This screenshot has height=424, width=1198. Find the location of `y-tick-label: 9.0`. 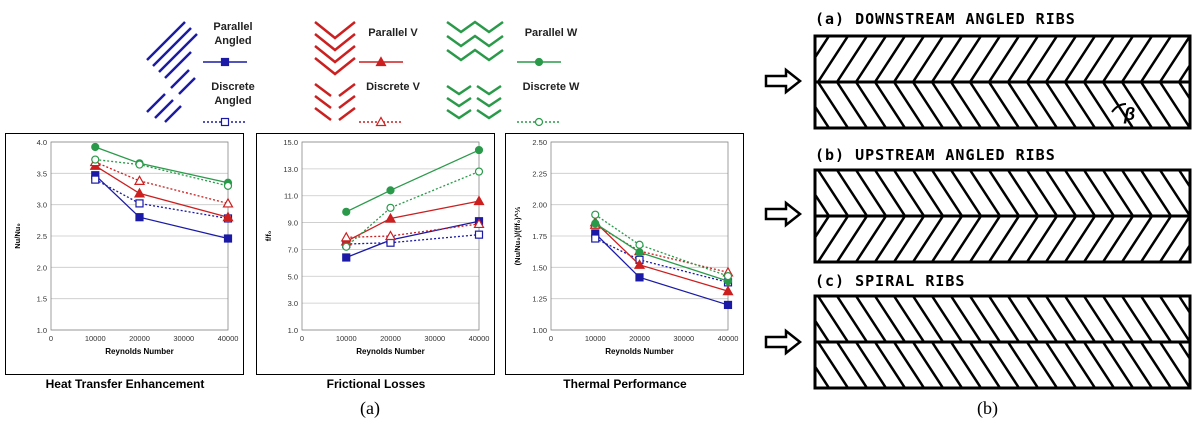

y-tick-label: 9.0 is located at coordinates (293, 223).